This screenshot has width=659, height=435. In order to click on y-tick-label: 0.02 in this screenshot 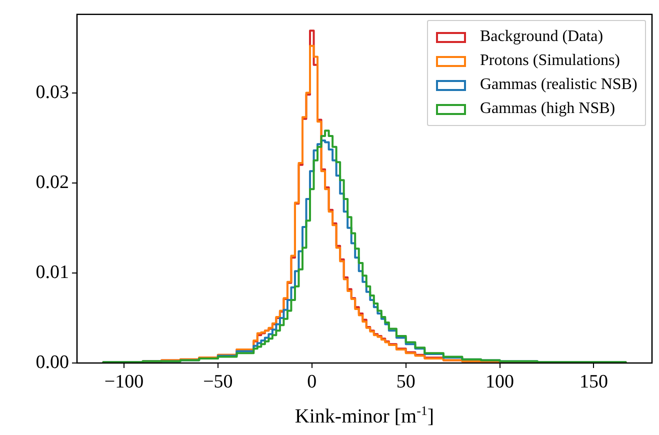, I will do `click(52, 182)`.